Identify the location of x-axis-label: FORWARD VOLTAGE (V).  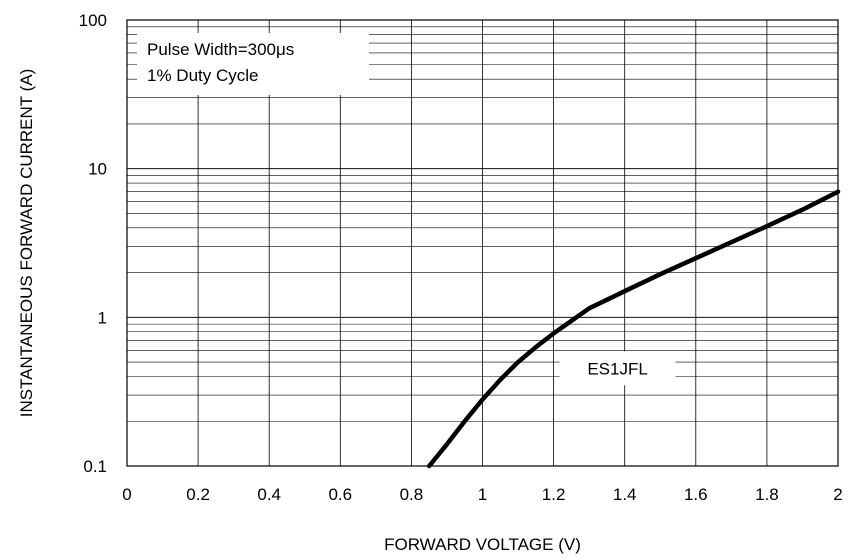
(482, 544).